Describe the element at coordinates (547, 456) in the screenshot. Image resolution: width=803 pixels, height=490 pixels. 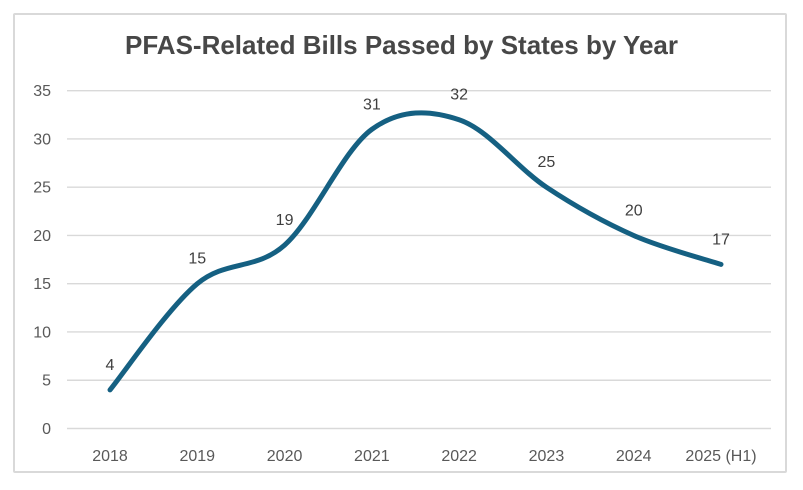
I see `x-axis-tick-label: 2023` at that location.